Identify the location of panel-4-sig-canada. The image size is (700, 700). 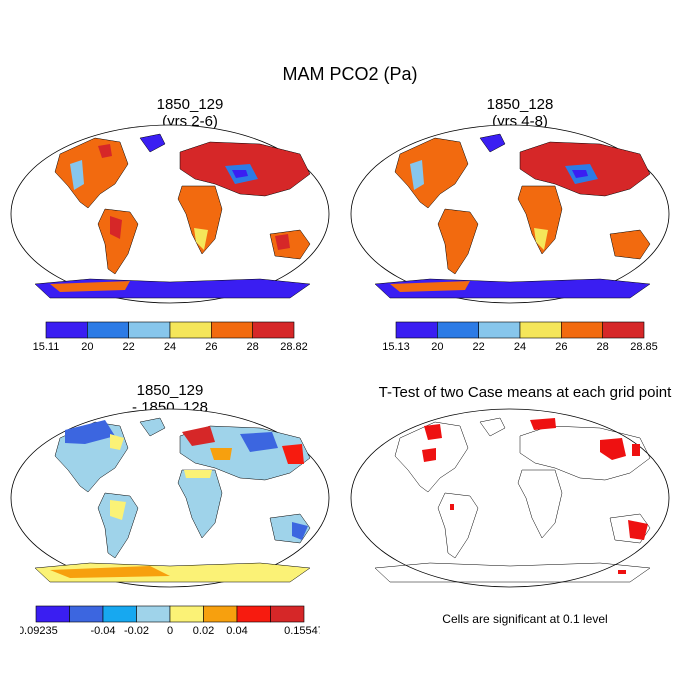
(433, 432).